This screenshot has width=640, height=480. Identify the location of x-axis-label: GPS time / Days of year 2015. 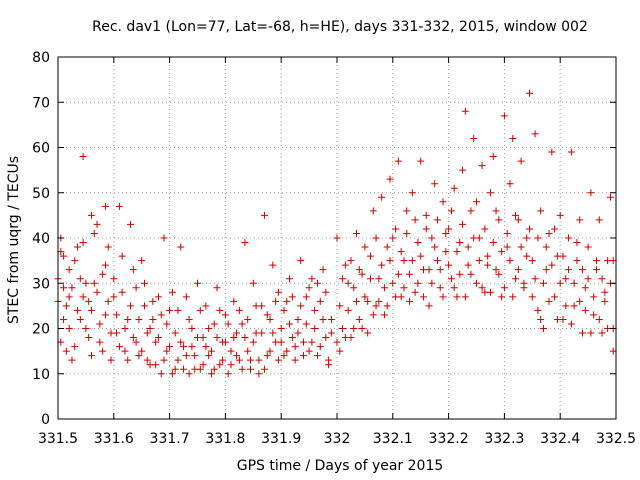
(340, 466).